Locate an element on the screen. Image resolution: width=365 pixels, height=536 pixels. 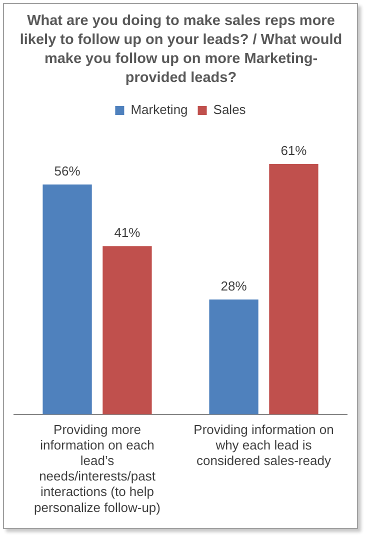
x-tick-label: Providing information on why each lead is considered sales-ready is located at coordinates (264, 445).